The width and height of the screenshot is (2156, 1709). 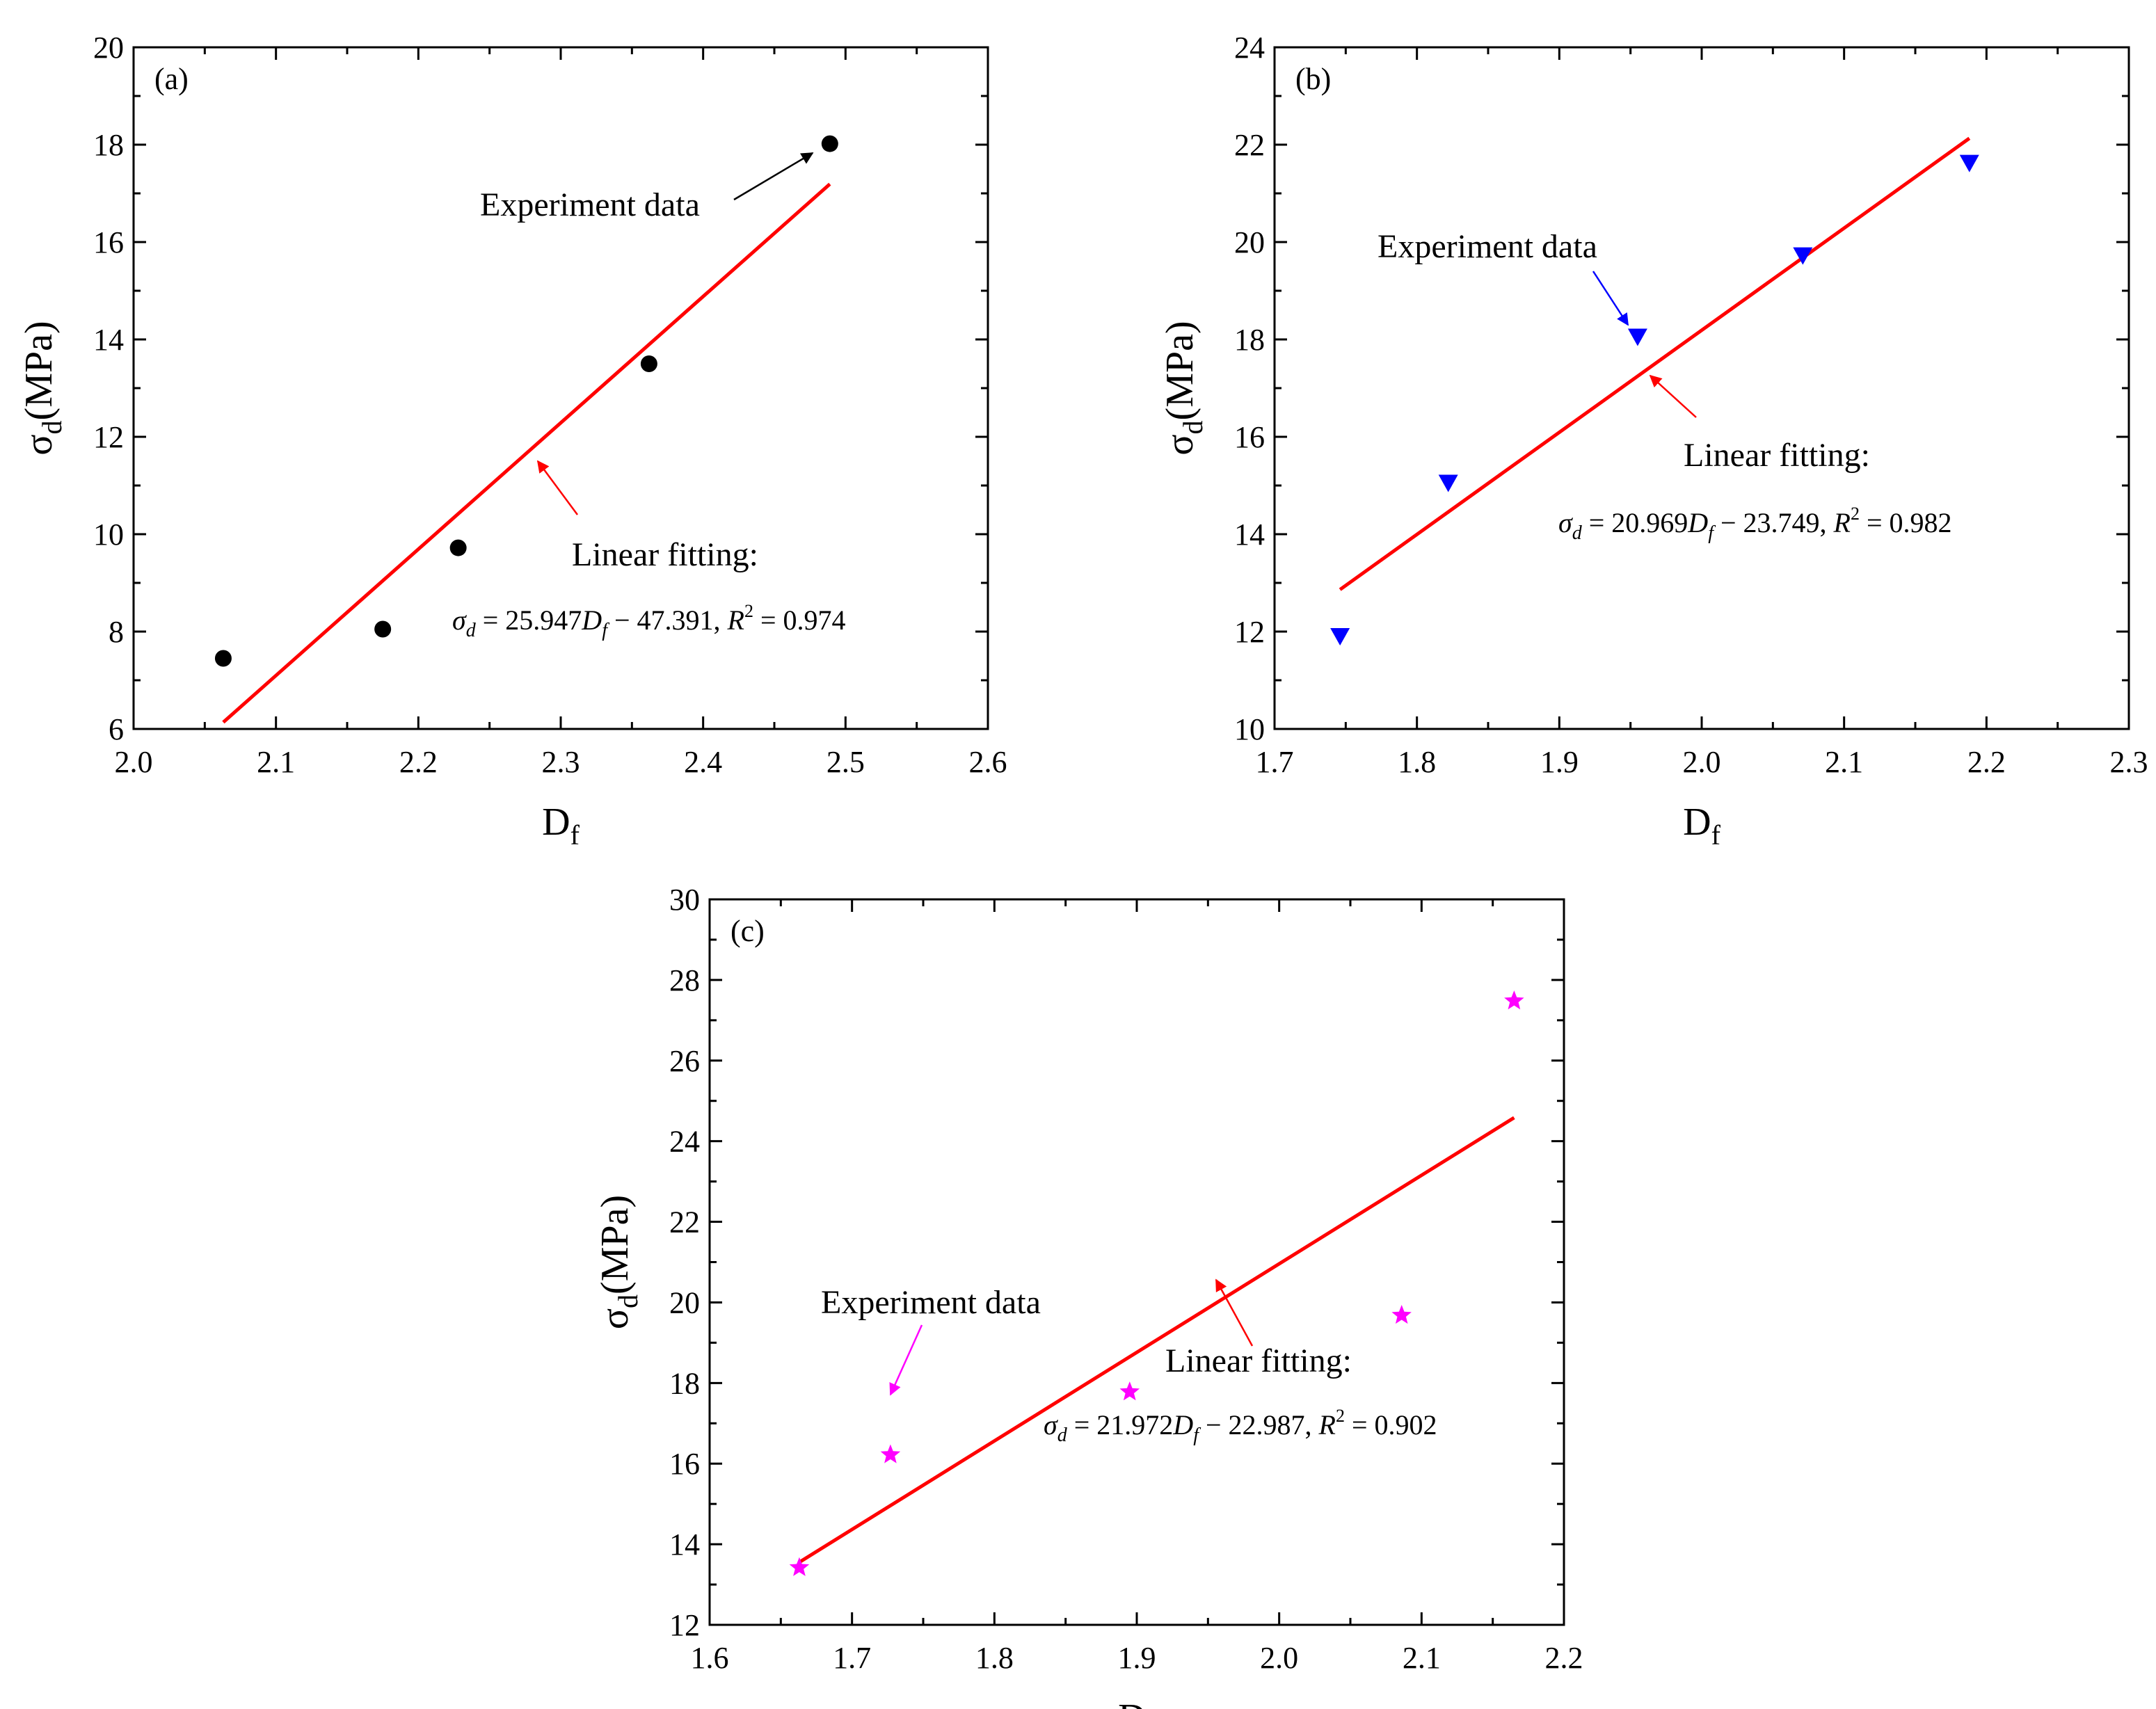 What do you see at coordinates (684, 900) in the screenshot?
I see `y-tick-label: 30` at bounding box center [684, 900].